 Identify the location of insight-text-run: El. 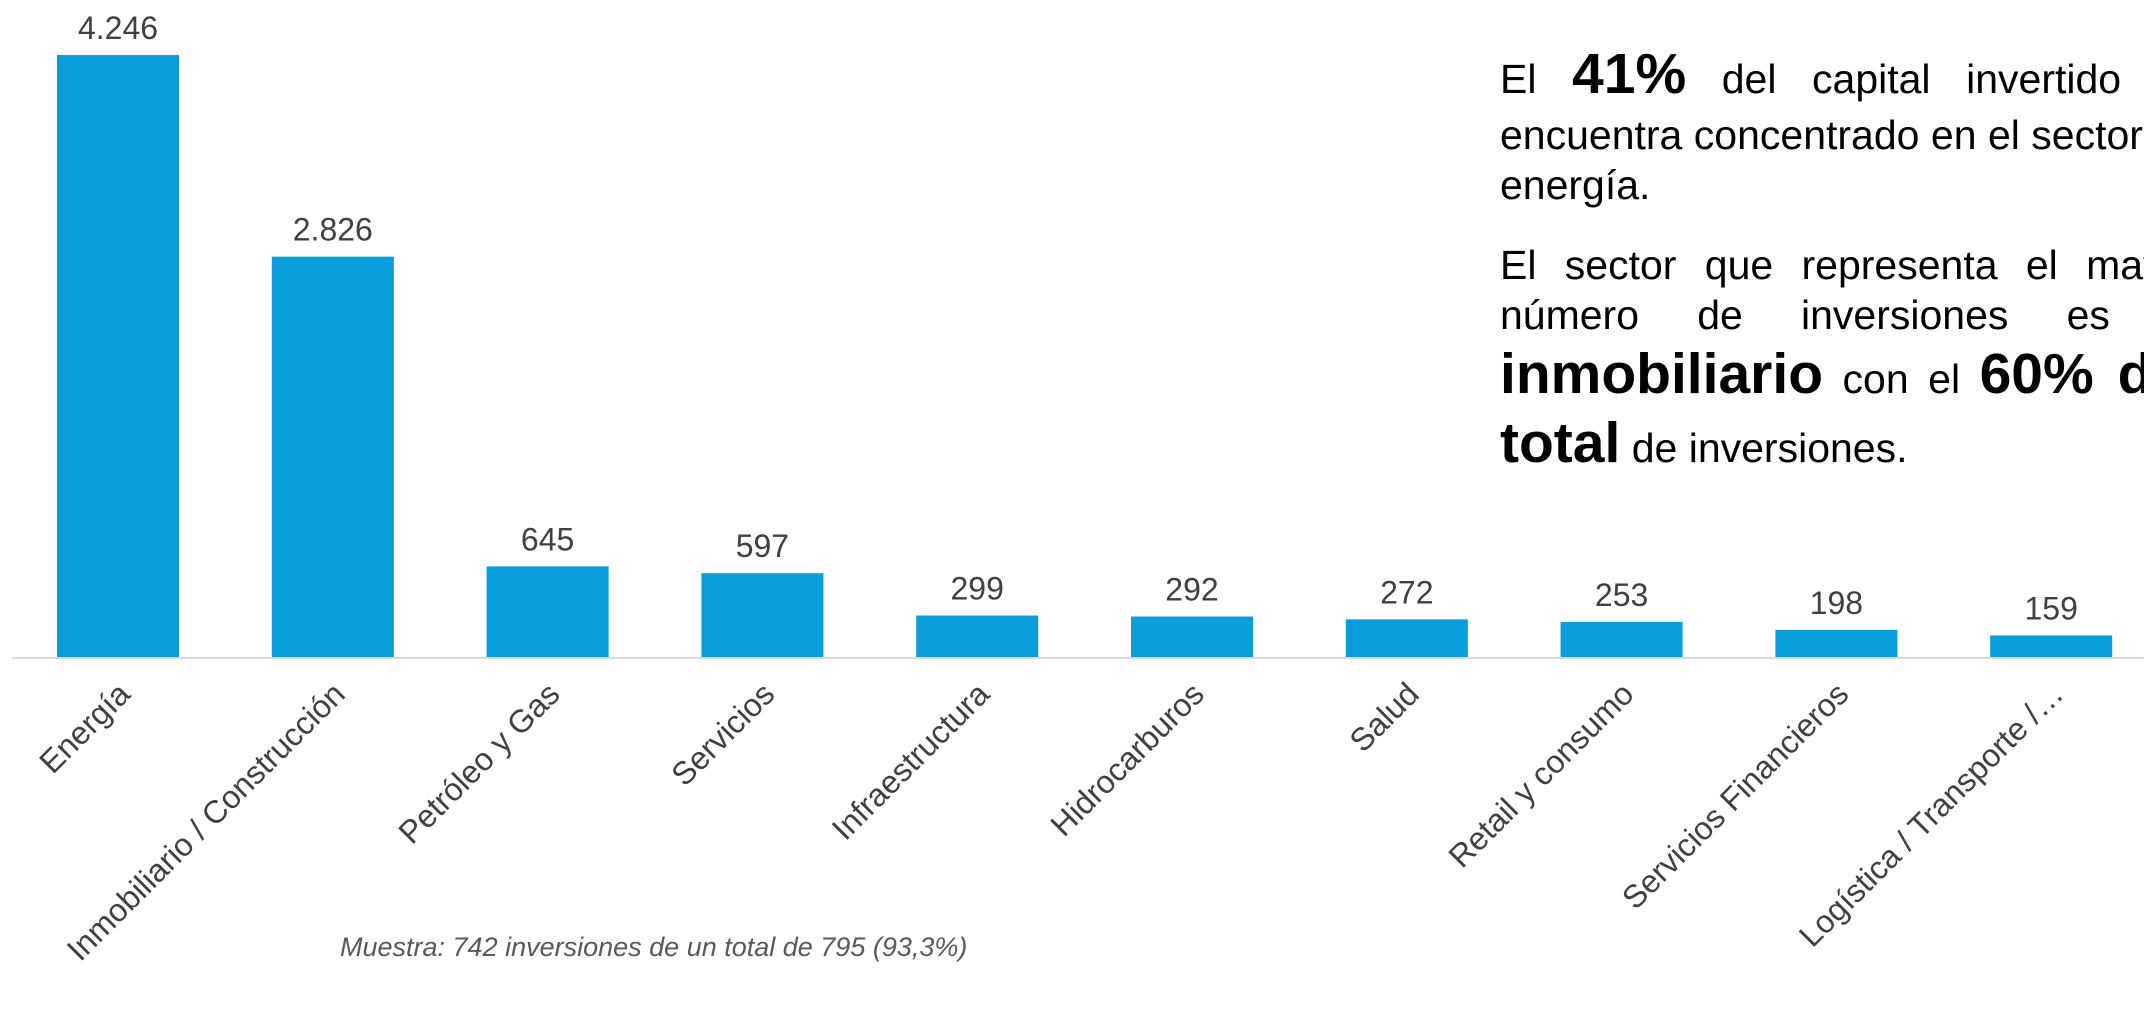
(1536, 79).